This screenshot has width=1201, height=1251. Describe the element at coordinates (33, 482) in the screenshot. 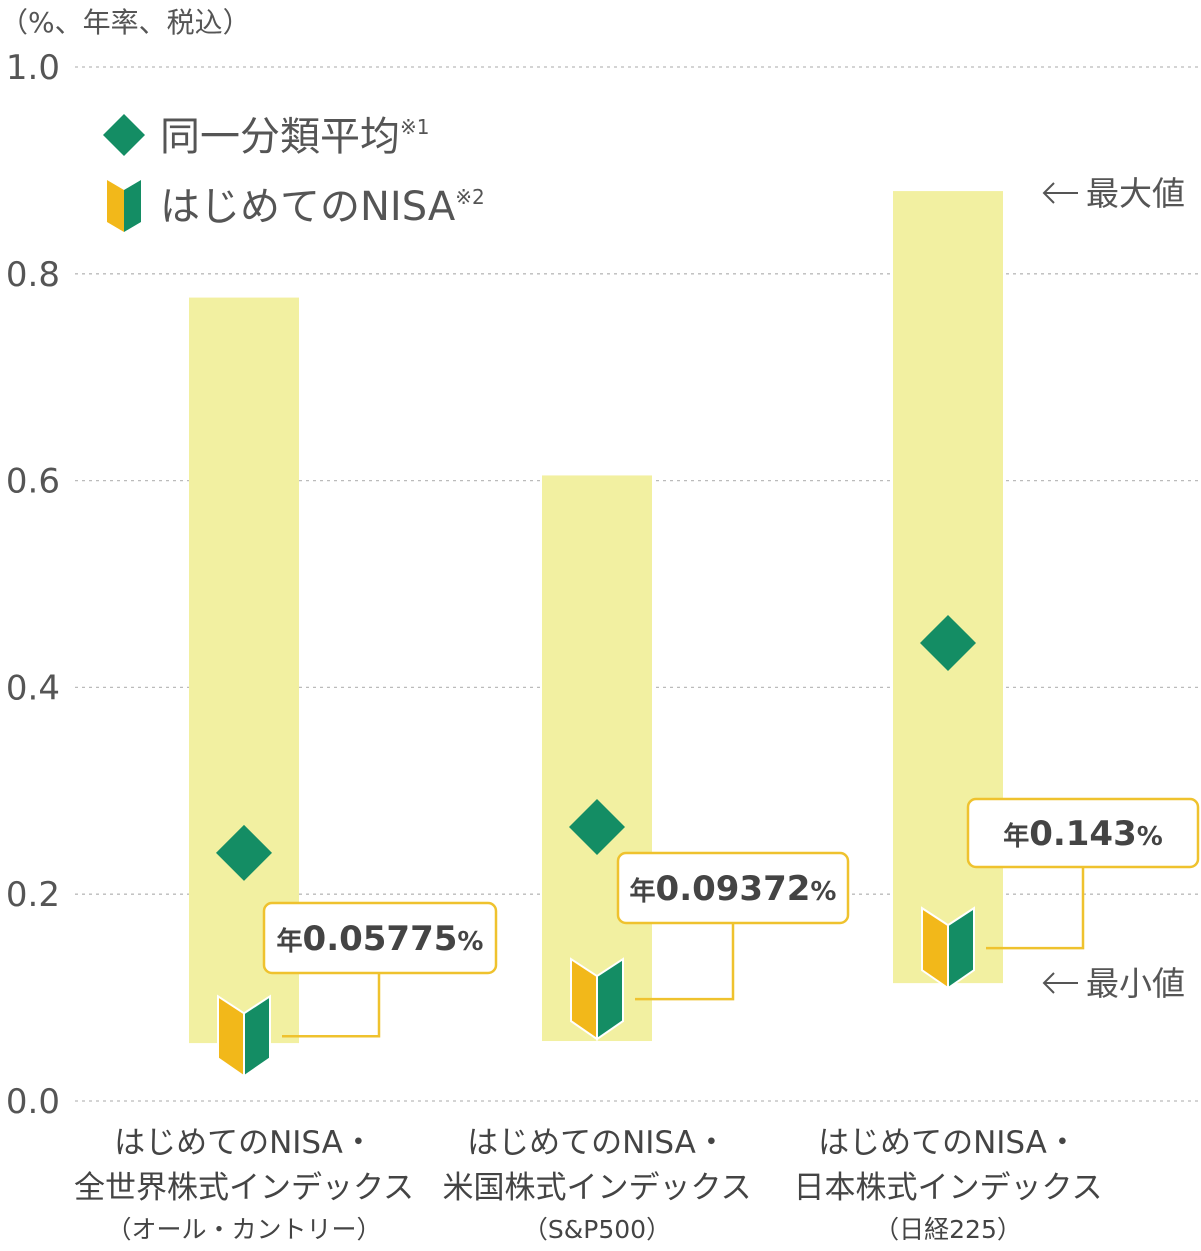

I see `y-tick-label: 0.6` at that location.